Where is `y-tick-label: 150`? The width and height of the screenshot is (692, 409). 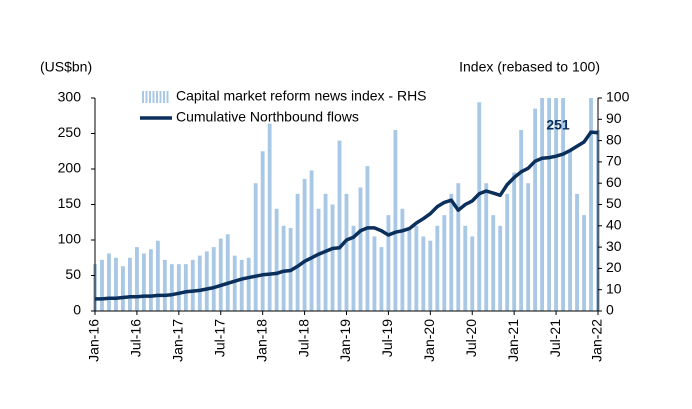
y-tick-label: 150 is located at coordinates (70, 203).